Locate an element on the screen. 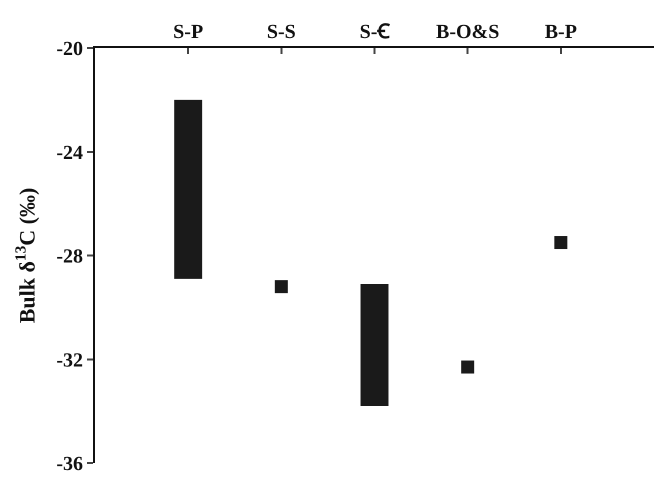 This screenshot has width=654, height=483. x-tick-label: S-P is located at coordinates (188, 32).